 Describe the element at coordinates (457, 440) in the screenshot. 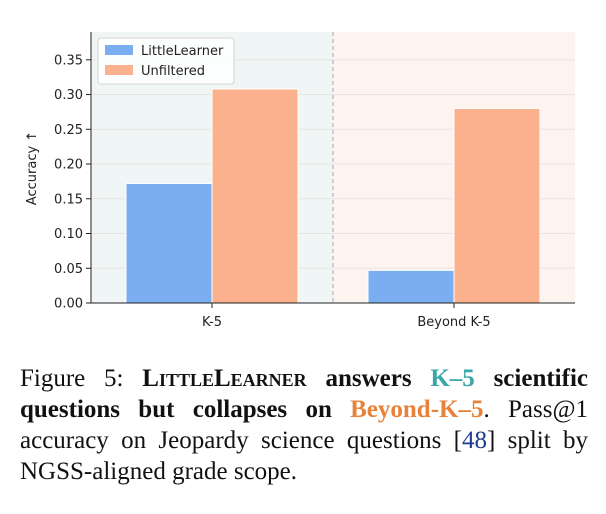

I see `caption-cite-open: [` at that location.